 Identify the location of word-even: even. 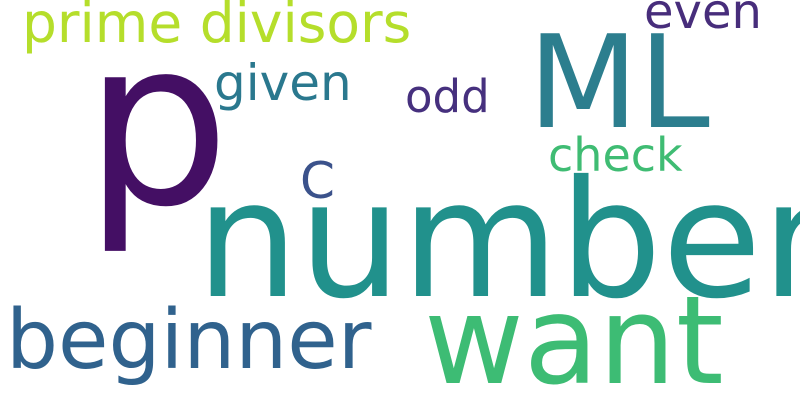
(703, 20).